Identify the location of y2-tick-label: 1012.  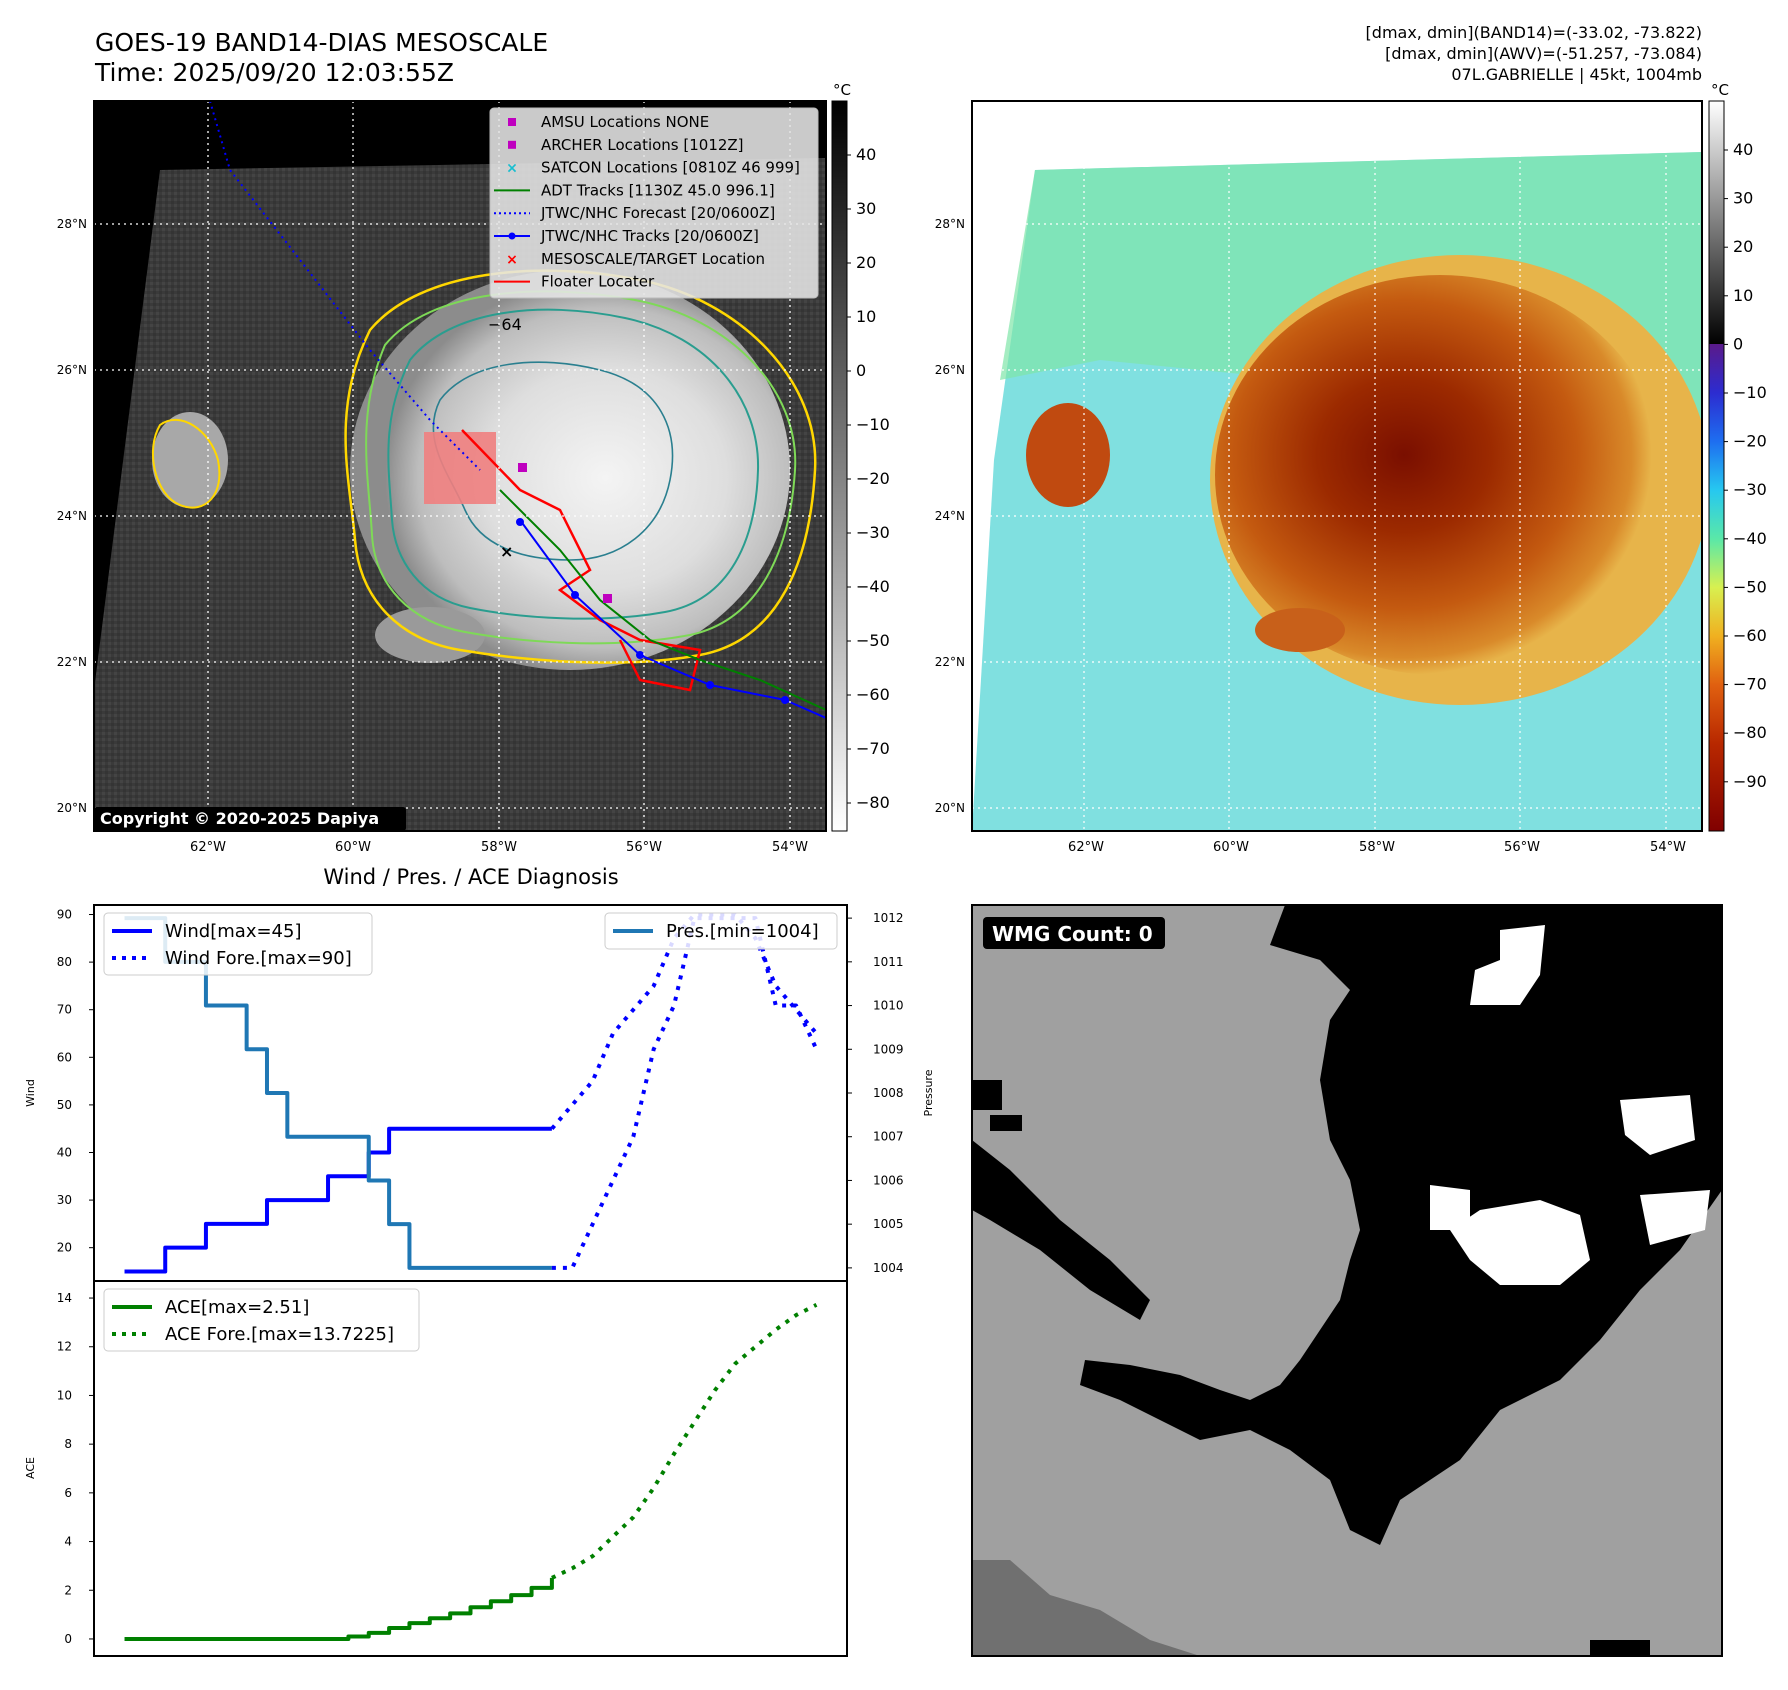
(888, 918).